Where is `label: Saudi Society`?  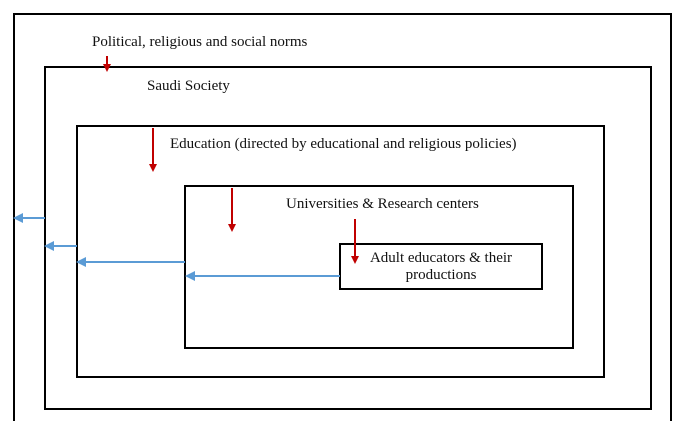
label: Saudi Society is located at coordinates (188, 86).